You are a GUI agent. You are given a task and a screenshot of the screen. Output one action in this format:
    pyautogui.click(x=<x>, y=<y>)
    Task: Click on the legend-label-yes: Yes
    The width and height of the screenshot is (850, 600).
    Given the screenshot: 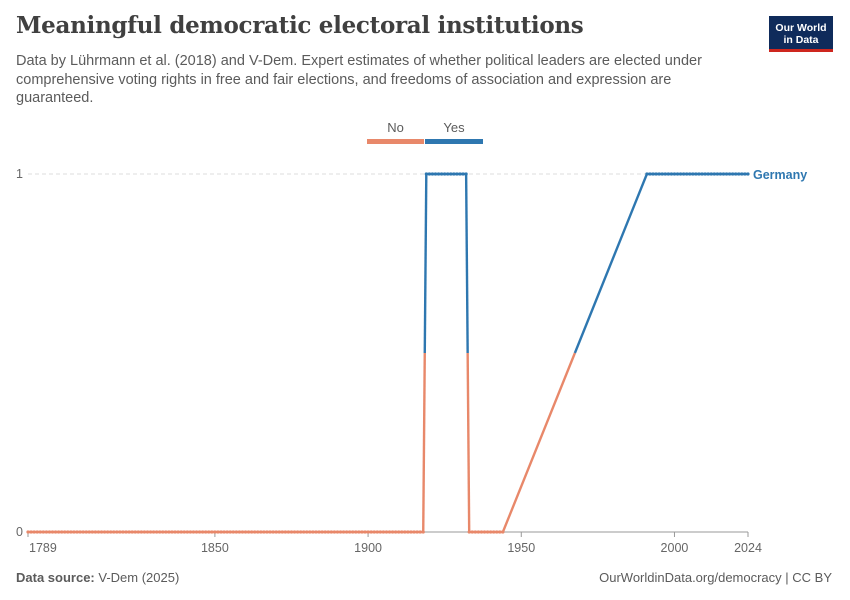 What is the action you would take?
    pyautogui.click(x=454, y=127)
    